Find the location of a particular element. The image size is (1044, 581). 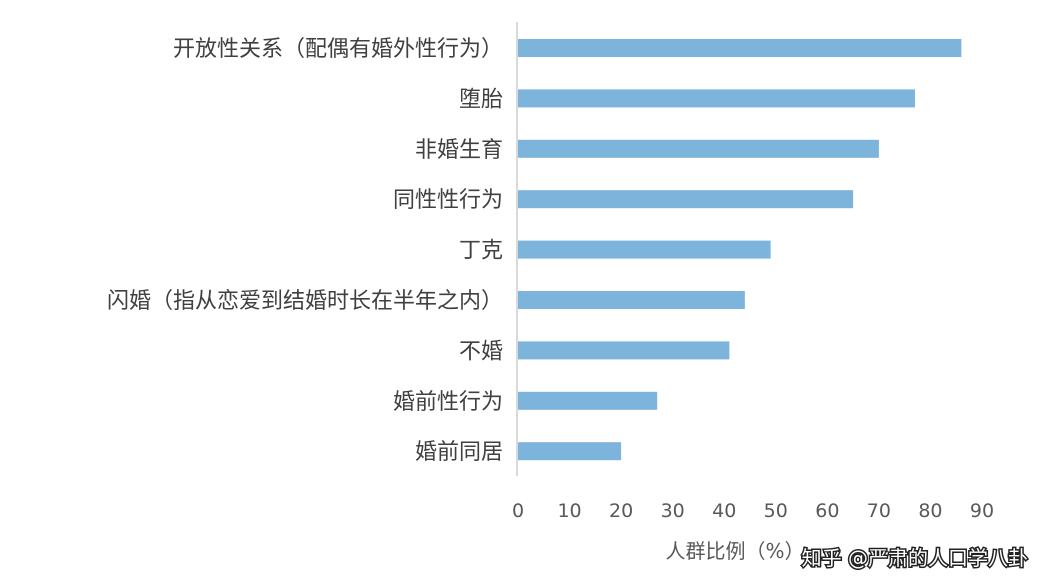

category-label-5: 闪婚（指从恋爱到结婚时长在半年之内） is located at coordinates (305, 301).